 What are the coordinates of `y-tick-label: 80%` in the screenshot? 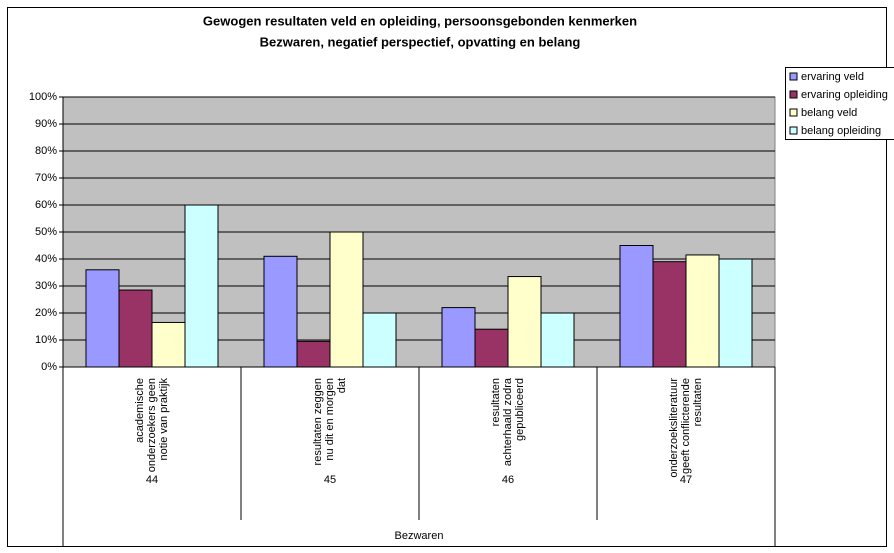 It's located at (46, 151).